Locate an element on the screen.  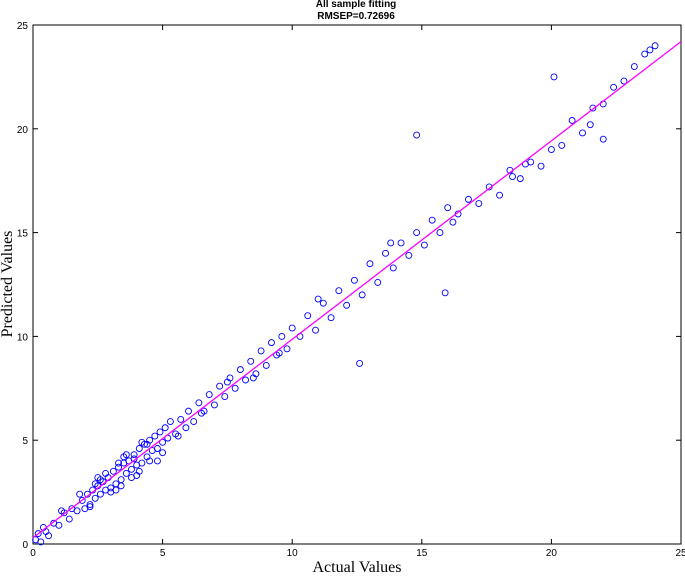
x-tick-label: 15 is located at coordinates (422, 553).